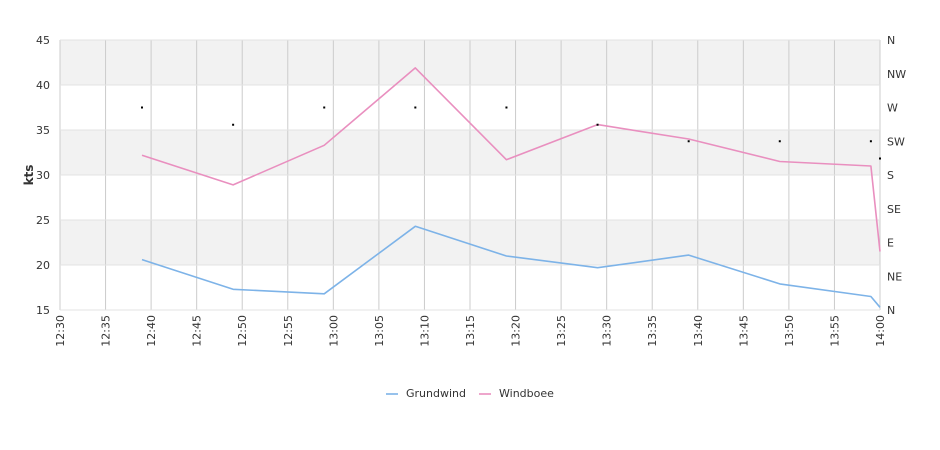 This screenshot has width=940, height=450. What do you see at coordinates (43, 130) in the screenshot?
I see `y-tick-label: 35` at bounding box center [43, 130].